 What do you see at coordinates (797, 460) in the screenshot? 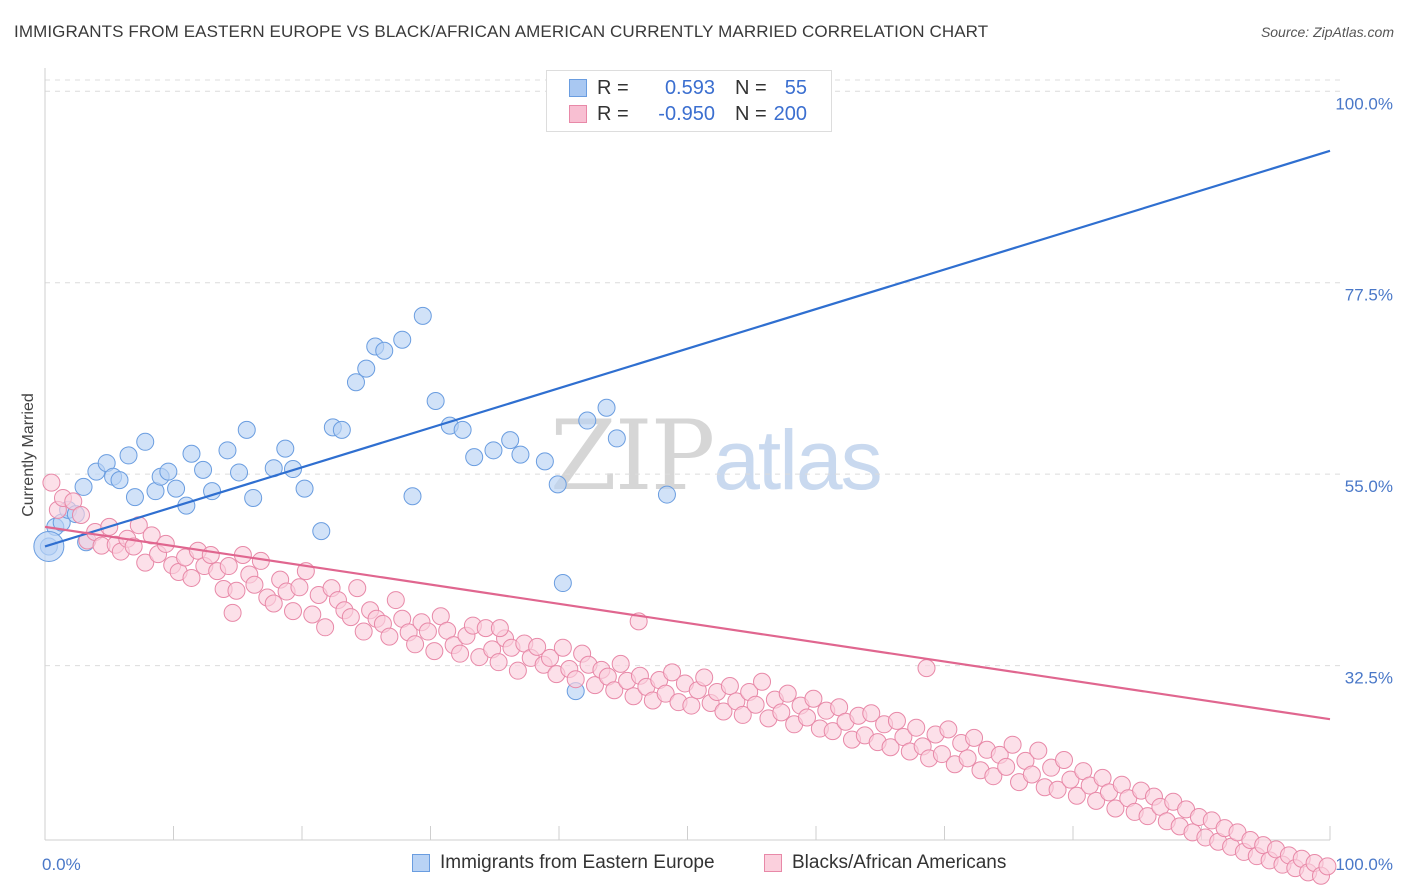
I see `watermark-atlas: atlas` at bounding box center [797, 460].